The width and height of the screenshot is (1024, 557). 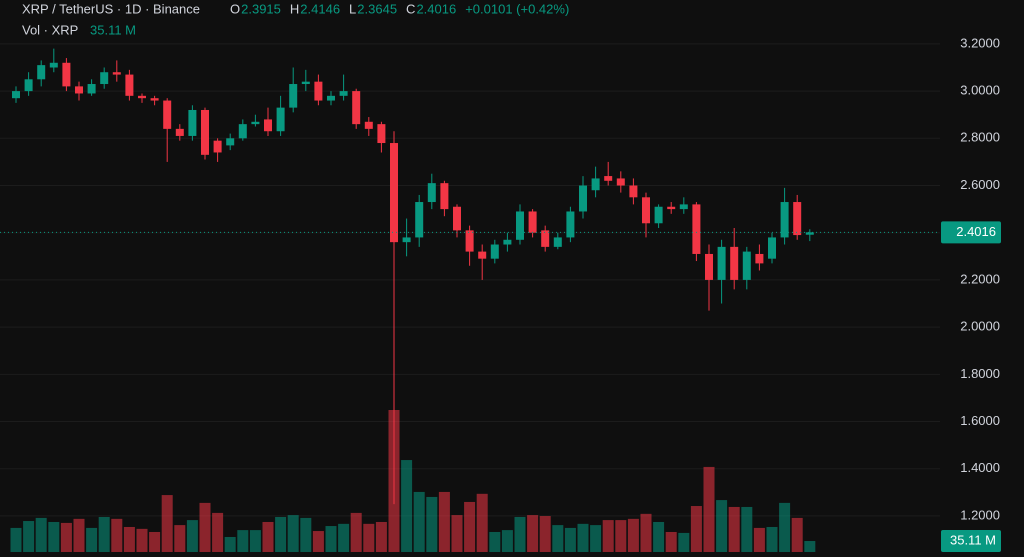 I want to click on y-tick-label: 3.2000, so click(x=980, y=42).